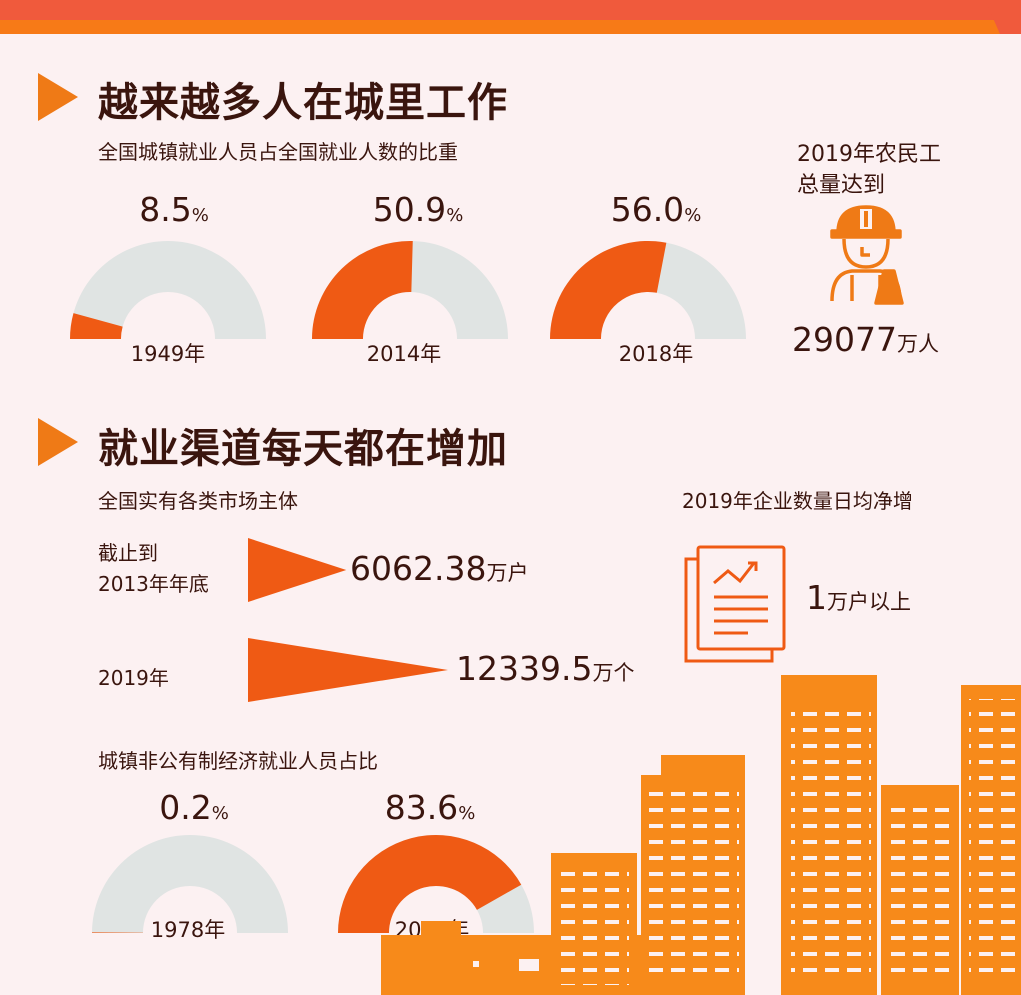  I want to click on migrant-label-line2: 总量达到, so click(841, 185).